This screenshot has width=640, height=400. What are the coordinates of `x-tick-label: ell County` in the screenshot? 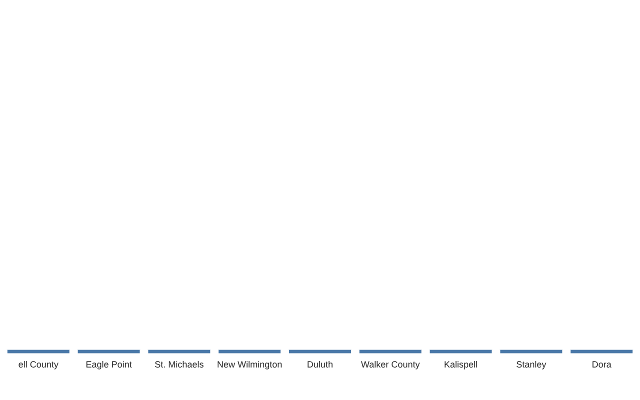 It's located at (38, 365).